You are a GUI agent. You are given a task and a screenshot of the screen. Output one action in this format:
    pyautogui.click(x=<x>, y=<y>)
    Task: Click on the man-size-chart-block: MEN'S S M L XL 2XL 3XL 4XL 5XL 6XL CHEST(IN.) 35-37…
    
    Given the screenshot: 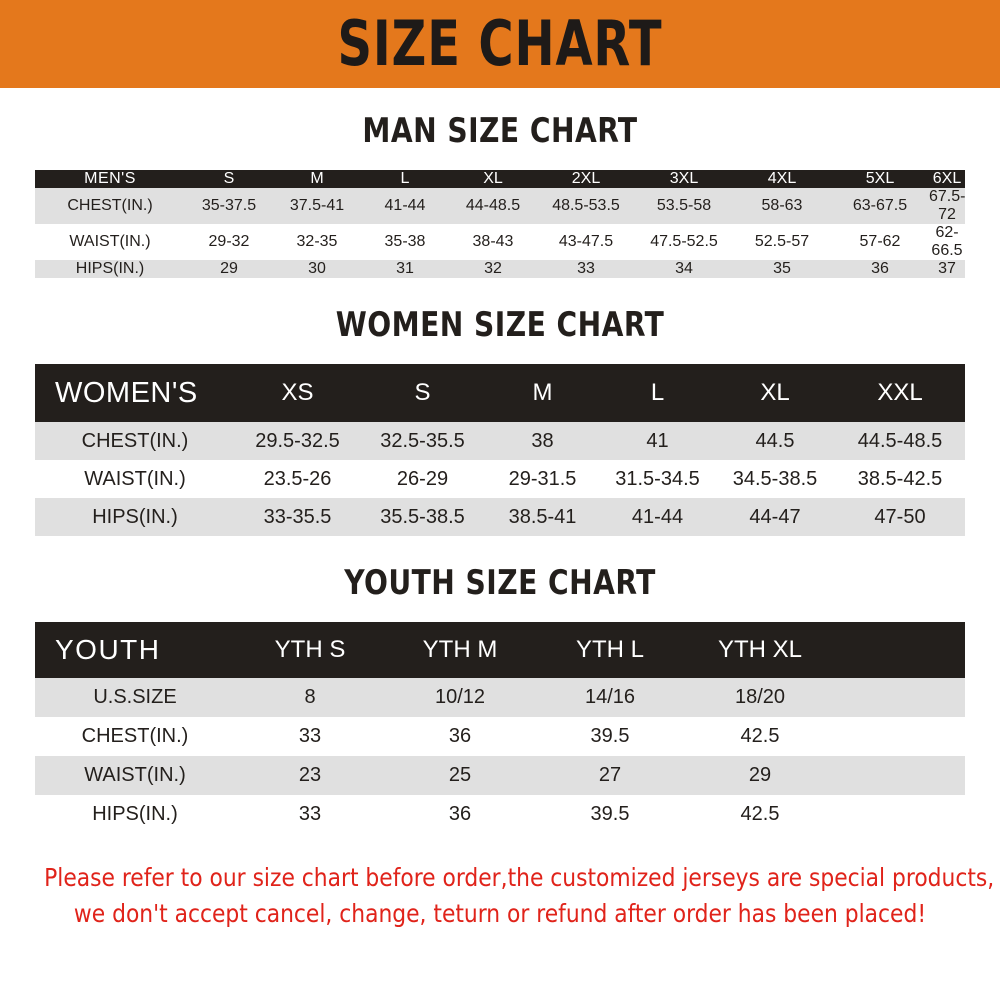 What is the action you would take?
    pyautogui.click(x=500, y=224)
    